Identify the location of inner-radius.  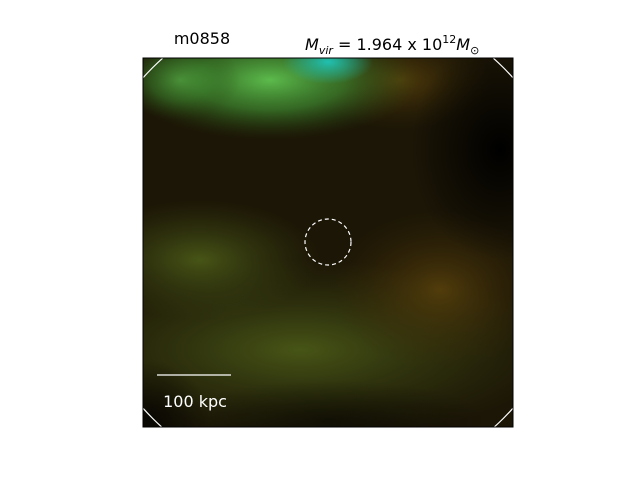
(328, 242).